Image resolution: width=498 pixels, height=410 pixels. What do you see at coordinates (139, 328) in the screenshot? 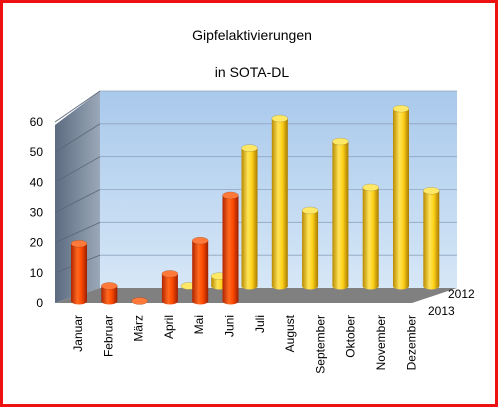
I see `x-tick-label: März` at bounding box center [139, 328].